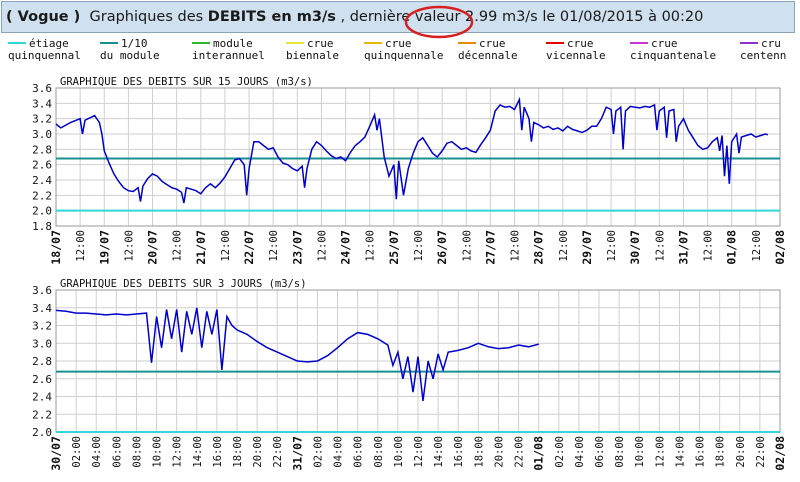 The height and width of the screenshot is (482, 800). I want to click on x-tick-label: 23/07, so click(297, 247).